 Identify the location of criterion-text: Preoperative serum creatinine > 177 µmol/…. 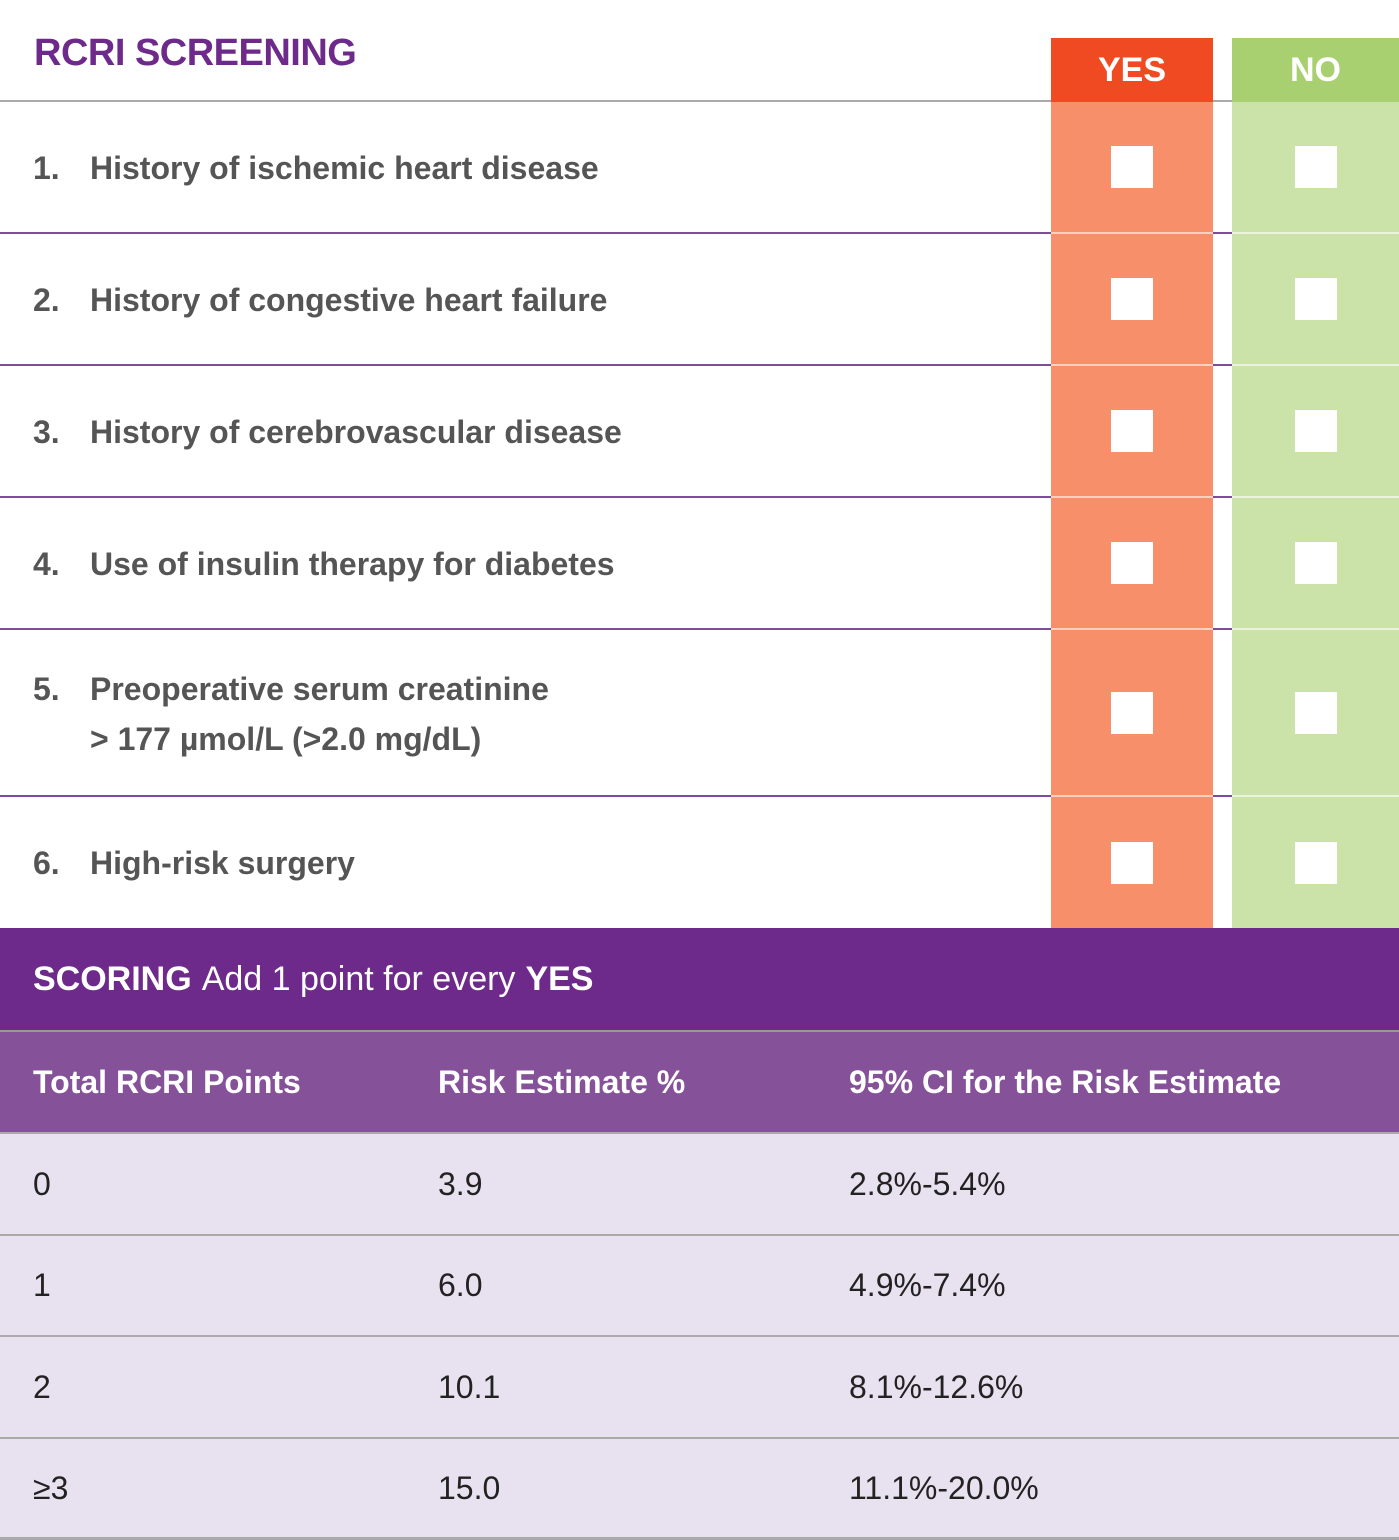
(319, 714).